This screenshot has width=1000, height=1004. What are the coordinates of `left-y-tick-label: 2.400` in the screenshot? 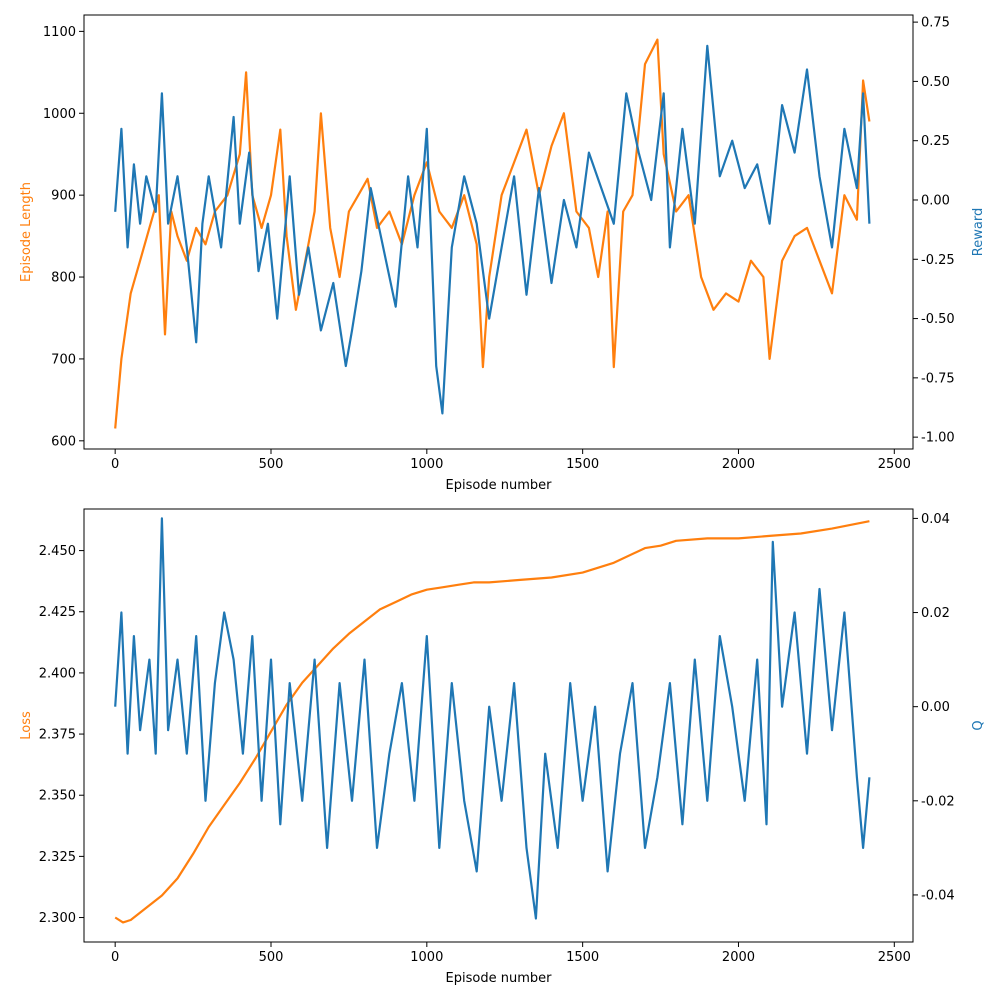 It's located at (57, 673).